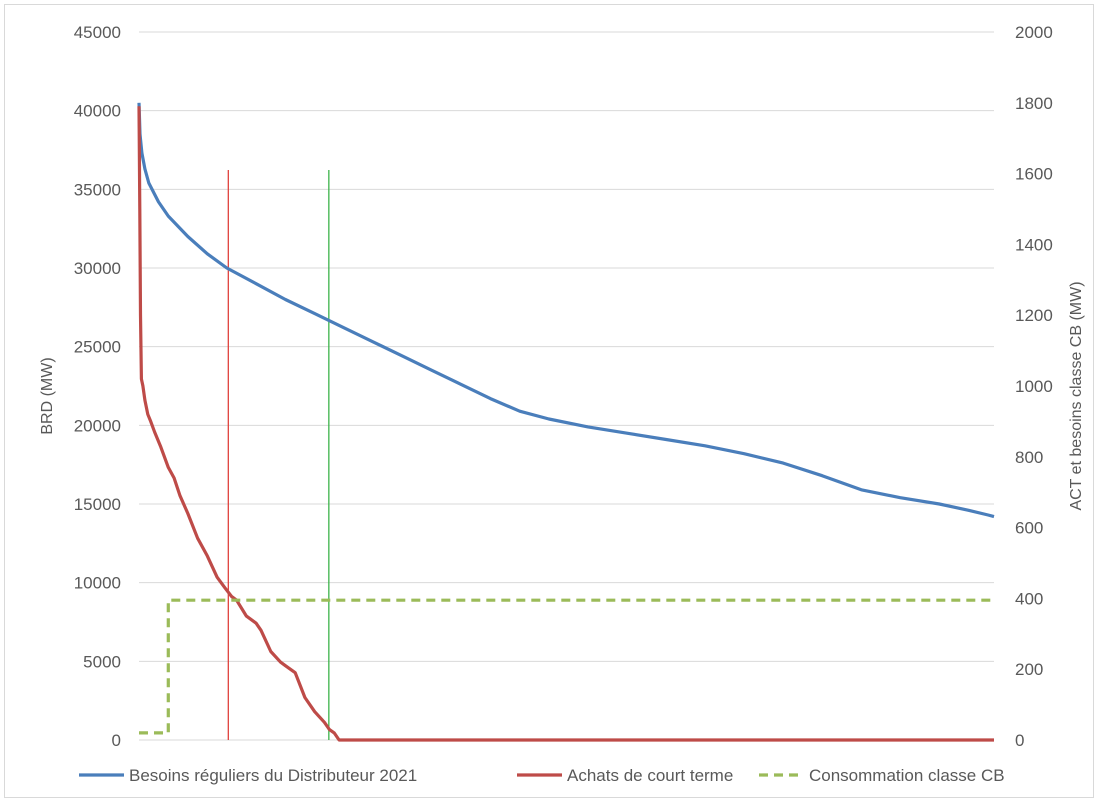  Describe the element at coordinates (1076, 395) in the screenshot. I see `right-axis-label: ACT et besoins classe CB (MW)` at that location.